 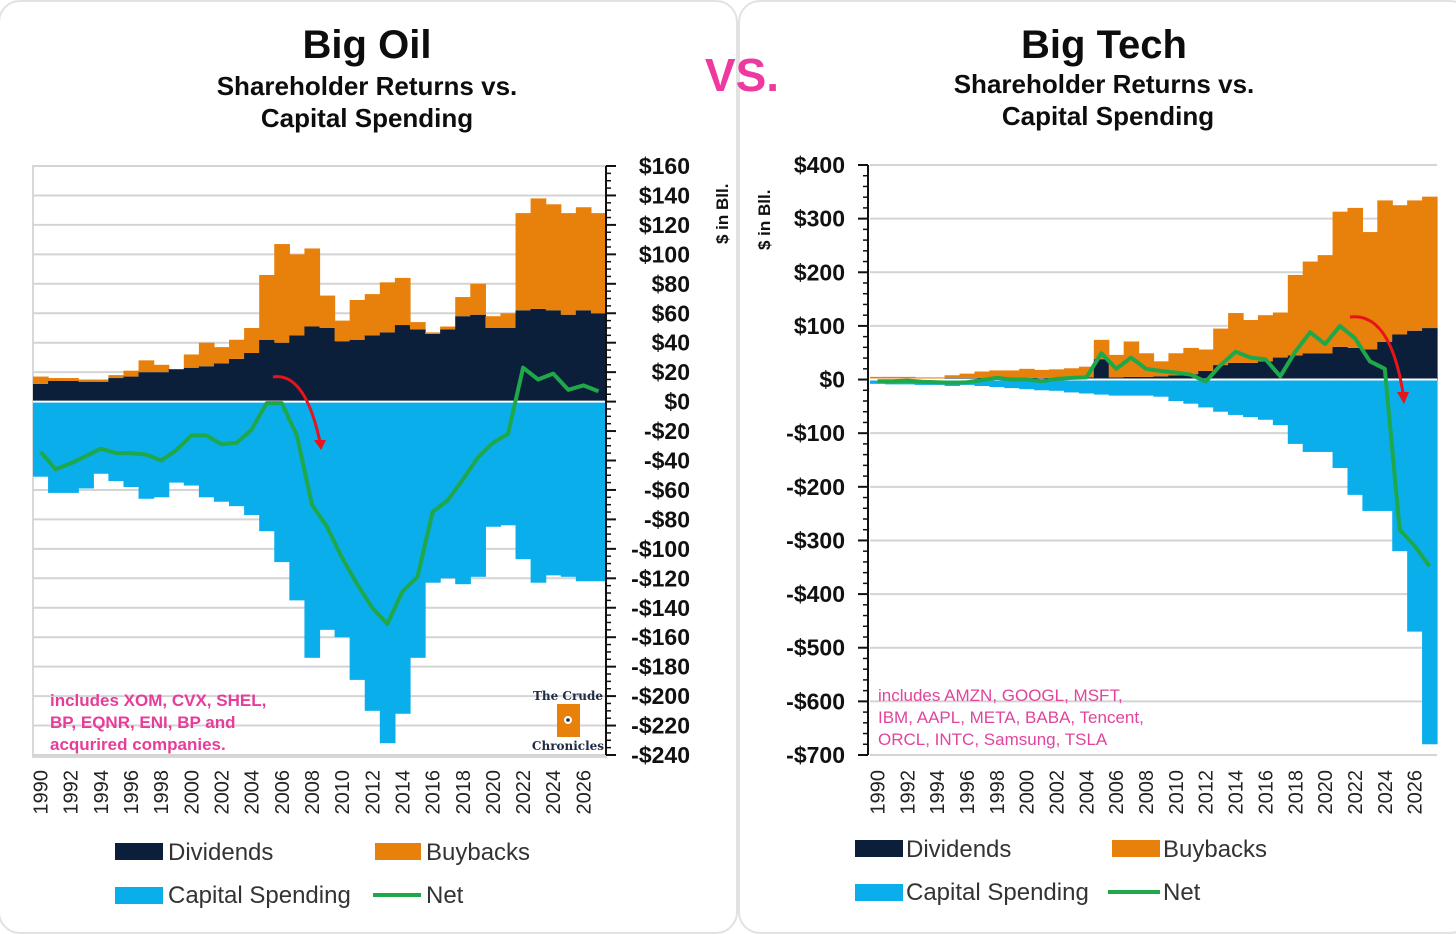 What do you see at coordinates (320, 445) in the screenshot?
I see `left-arrow-head-icon` at bounding box center [320, 445].